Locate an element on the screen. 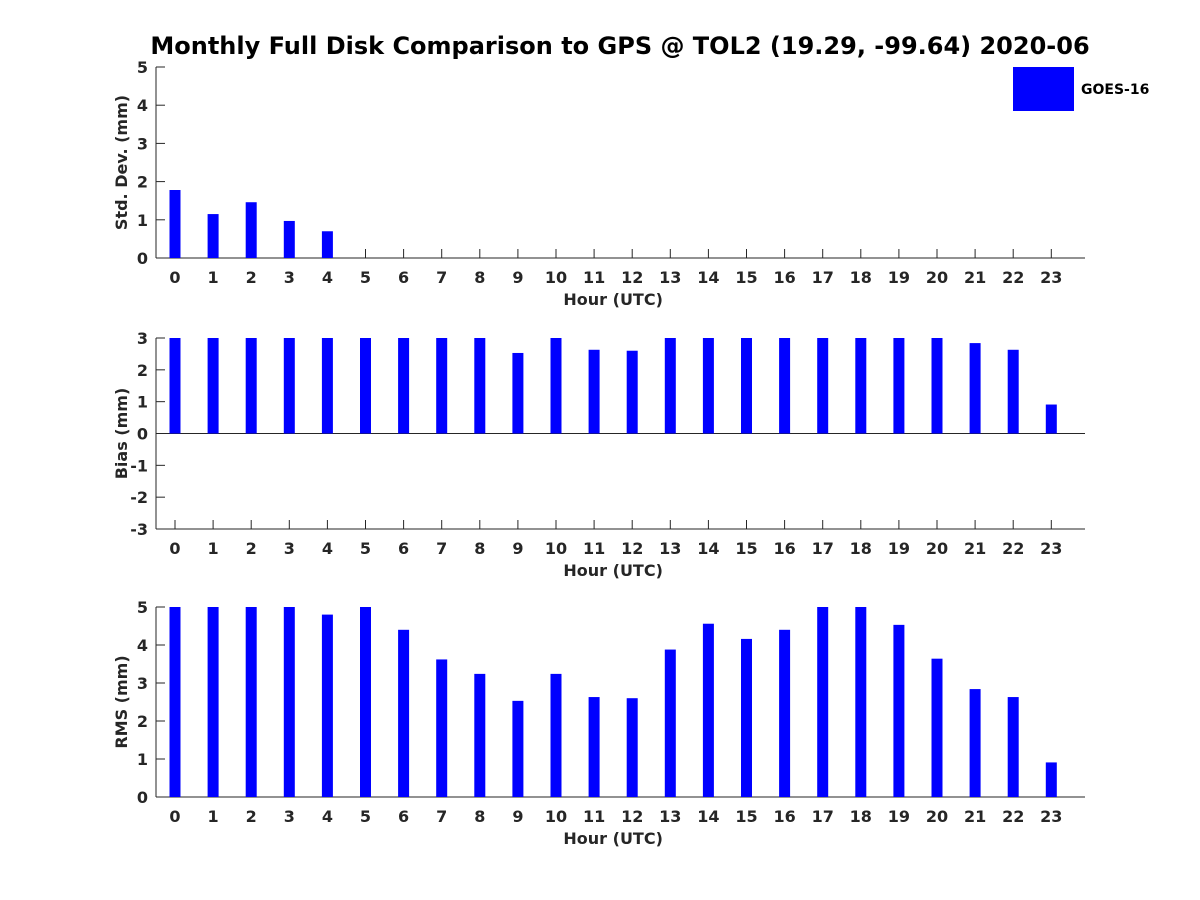 This screenshot has height=900, width=1200. y-axis-label: Bias (mm) is located at coordinates (121, 434).